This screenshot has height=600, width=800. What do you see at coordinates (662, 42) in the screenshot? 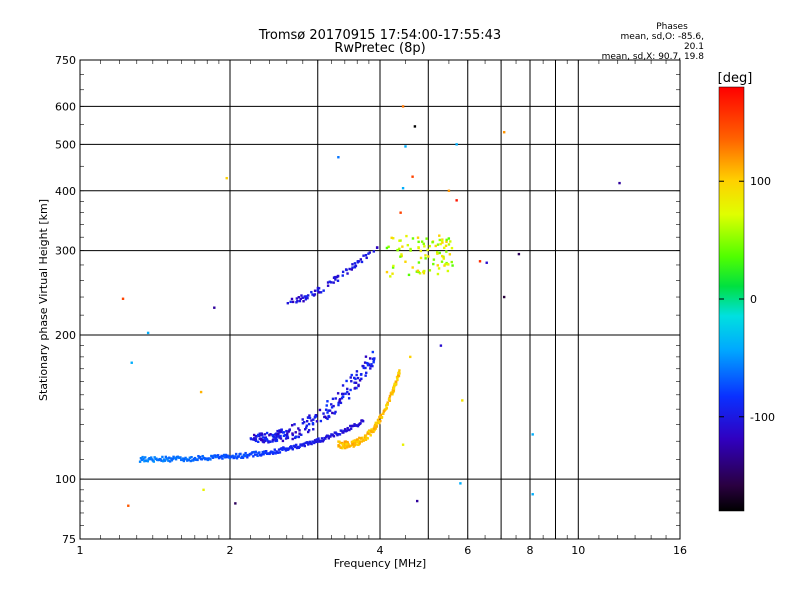
I see `phase-stats-o-mode: mean, sd,O: -85.6, 20.1` at bounding box center [662, 42].